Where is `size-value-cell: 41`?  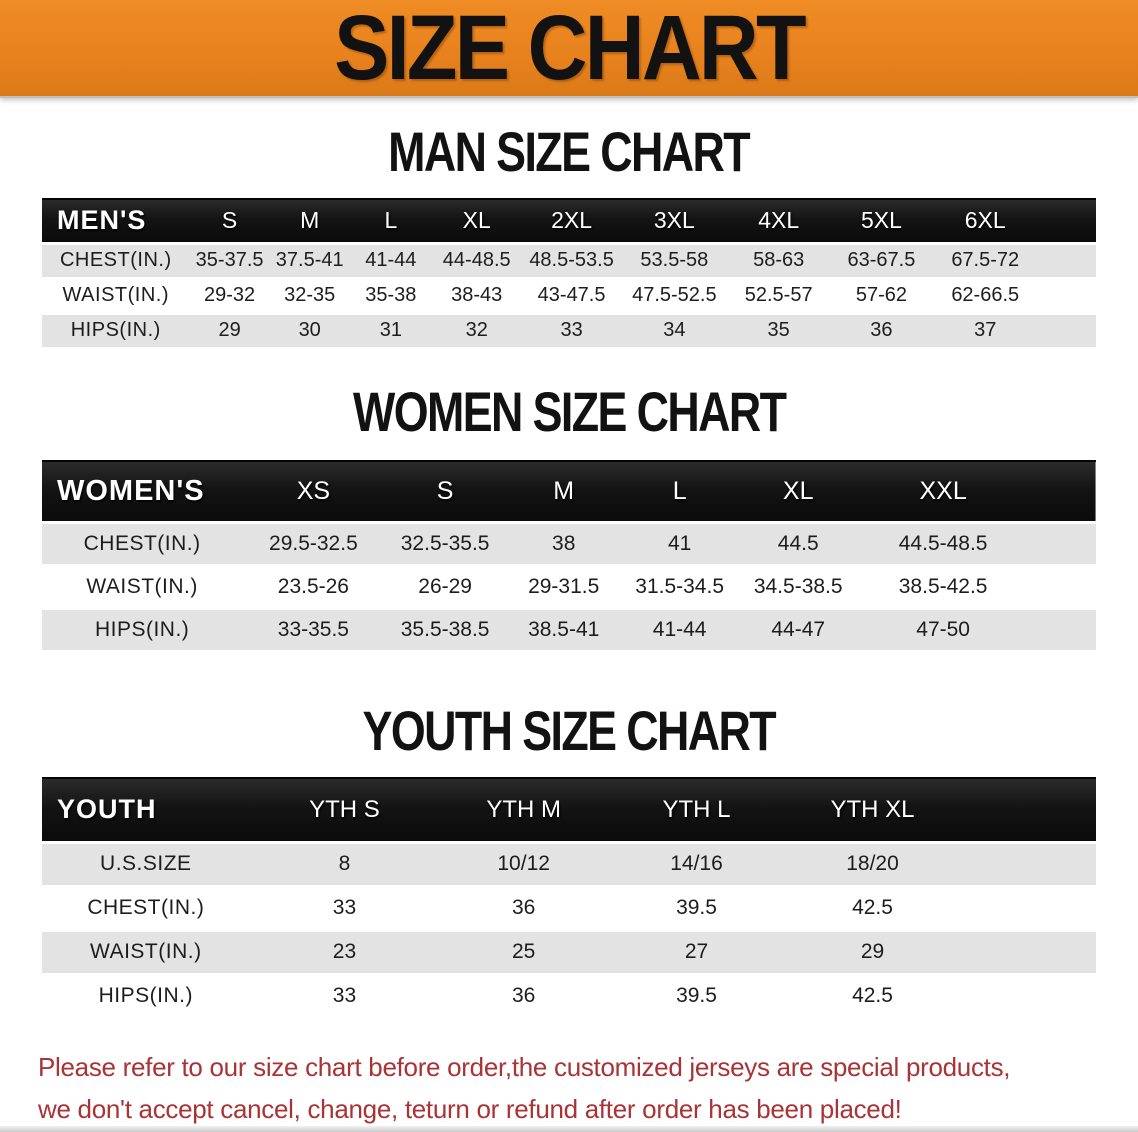
size-value-cell: 41 is located at coordinates (679, 544).